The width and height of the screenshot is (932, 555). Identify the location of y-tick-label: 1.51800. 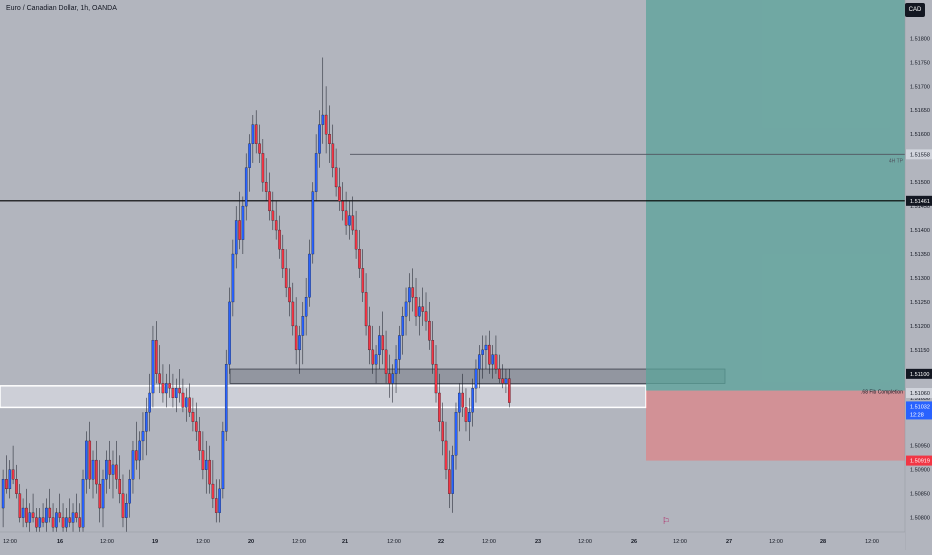
(920, 39).